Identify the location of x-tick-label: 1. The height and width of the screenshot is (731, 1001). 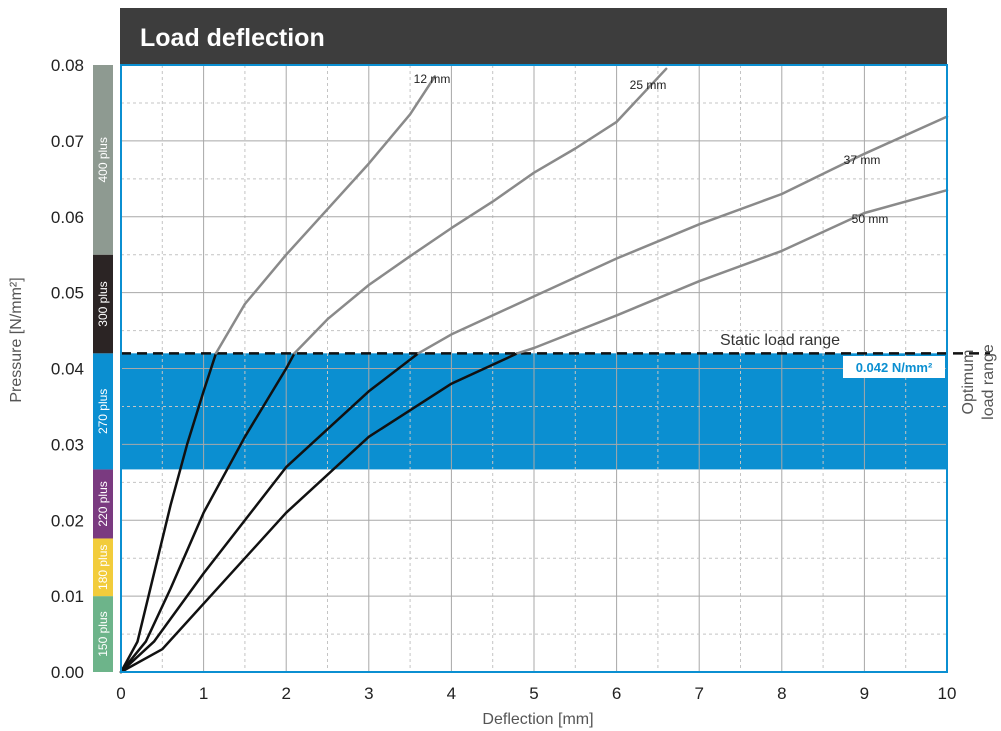
(203, 693).